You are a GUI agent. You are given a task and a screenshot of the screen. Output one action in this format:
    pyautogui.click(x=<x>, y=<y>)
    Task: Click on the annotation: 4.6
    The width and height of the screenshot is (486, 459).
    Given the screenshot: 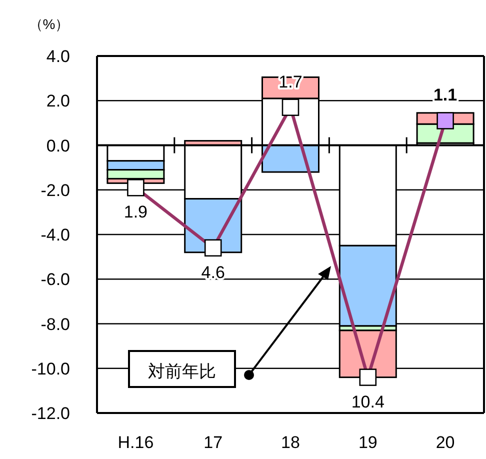 What is the action you would take?
    pyautogui.click(x=213, y=272)
    